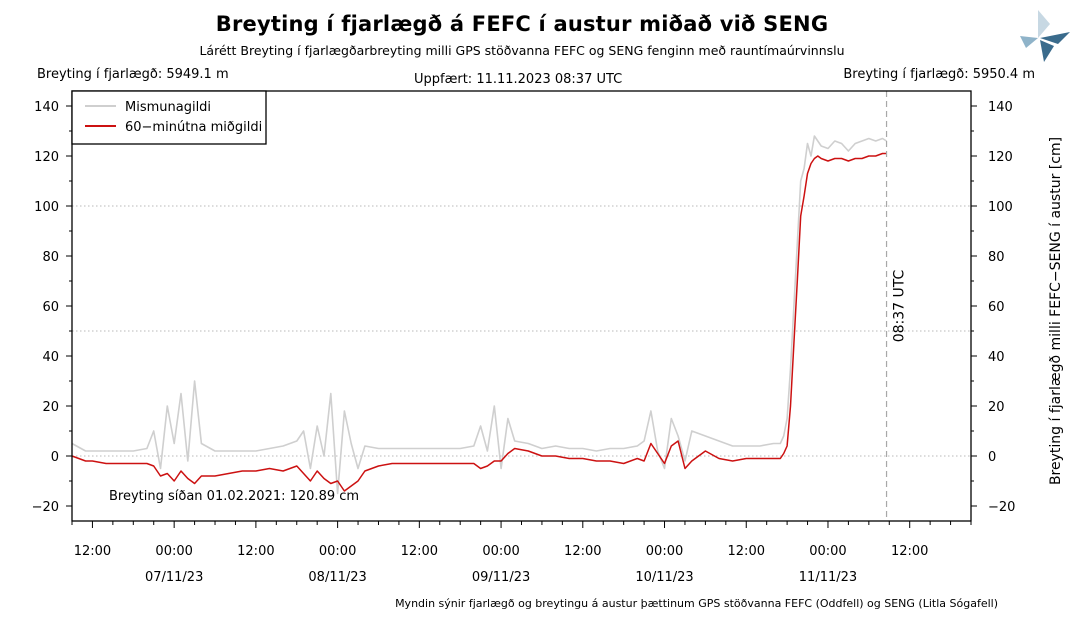 This screenshot has width=1080, height=630. Describe the element at coordinates (46, 157) in the screenshot. I see `ytick-label-left: 120` at that location.